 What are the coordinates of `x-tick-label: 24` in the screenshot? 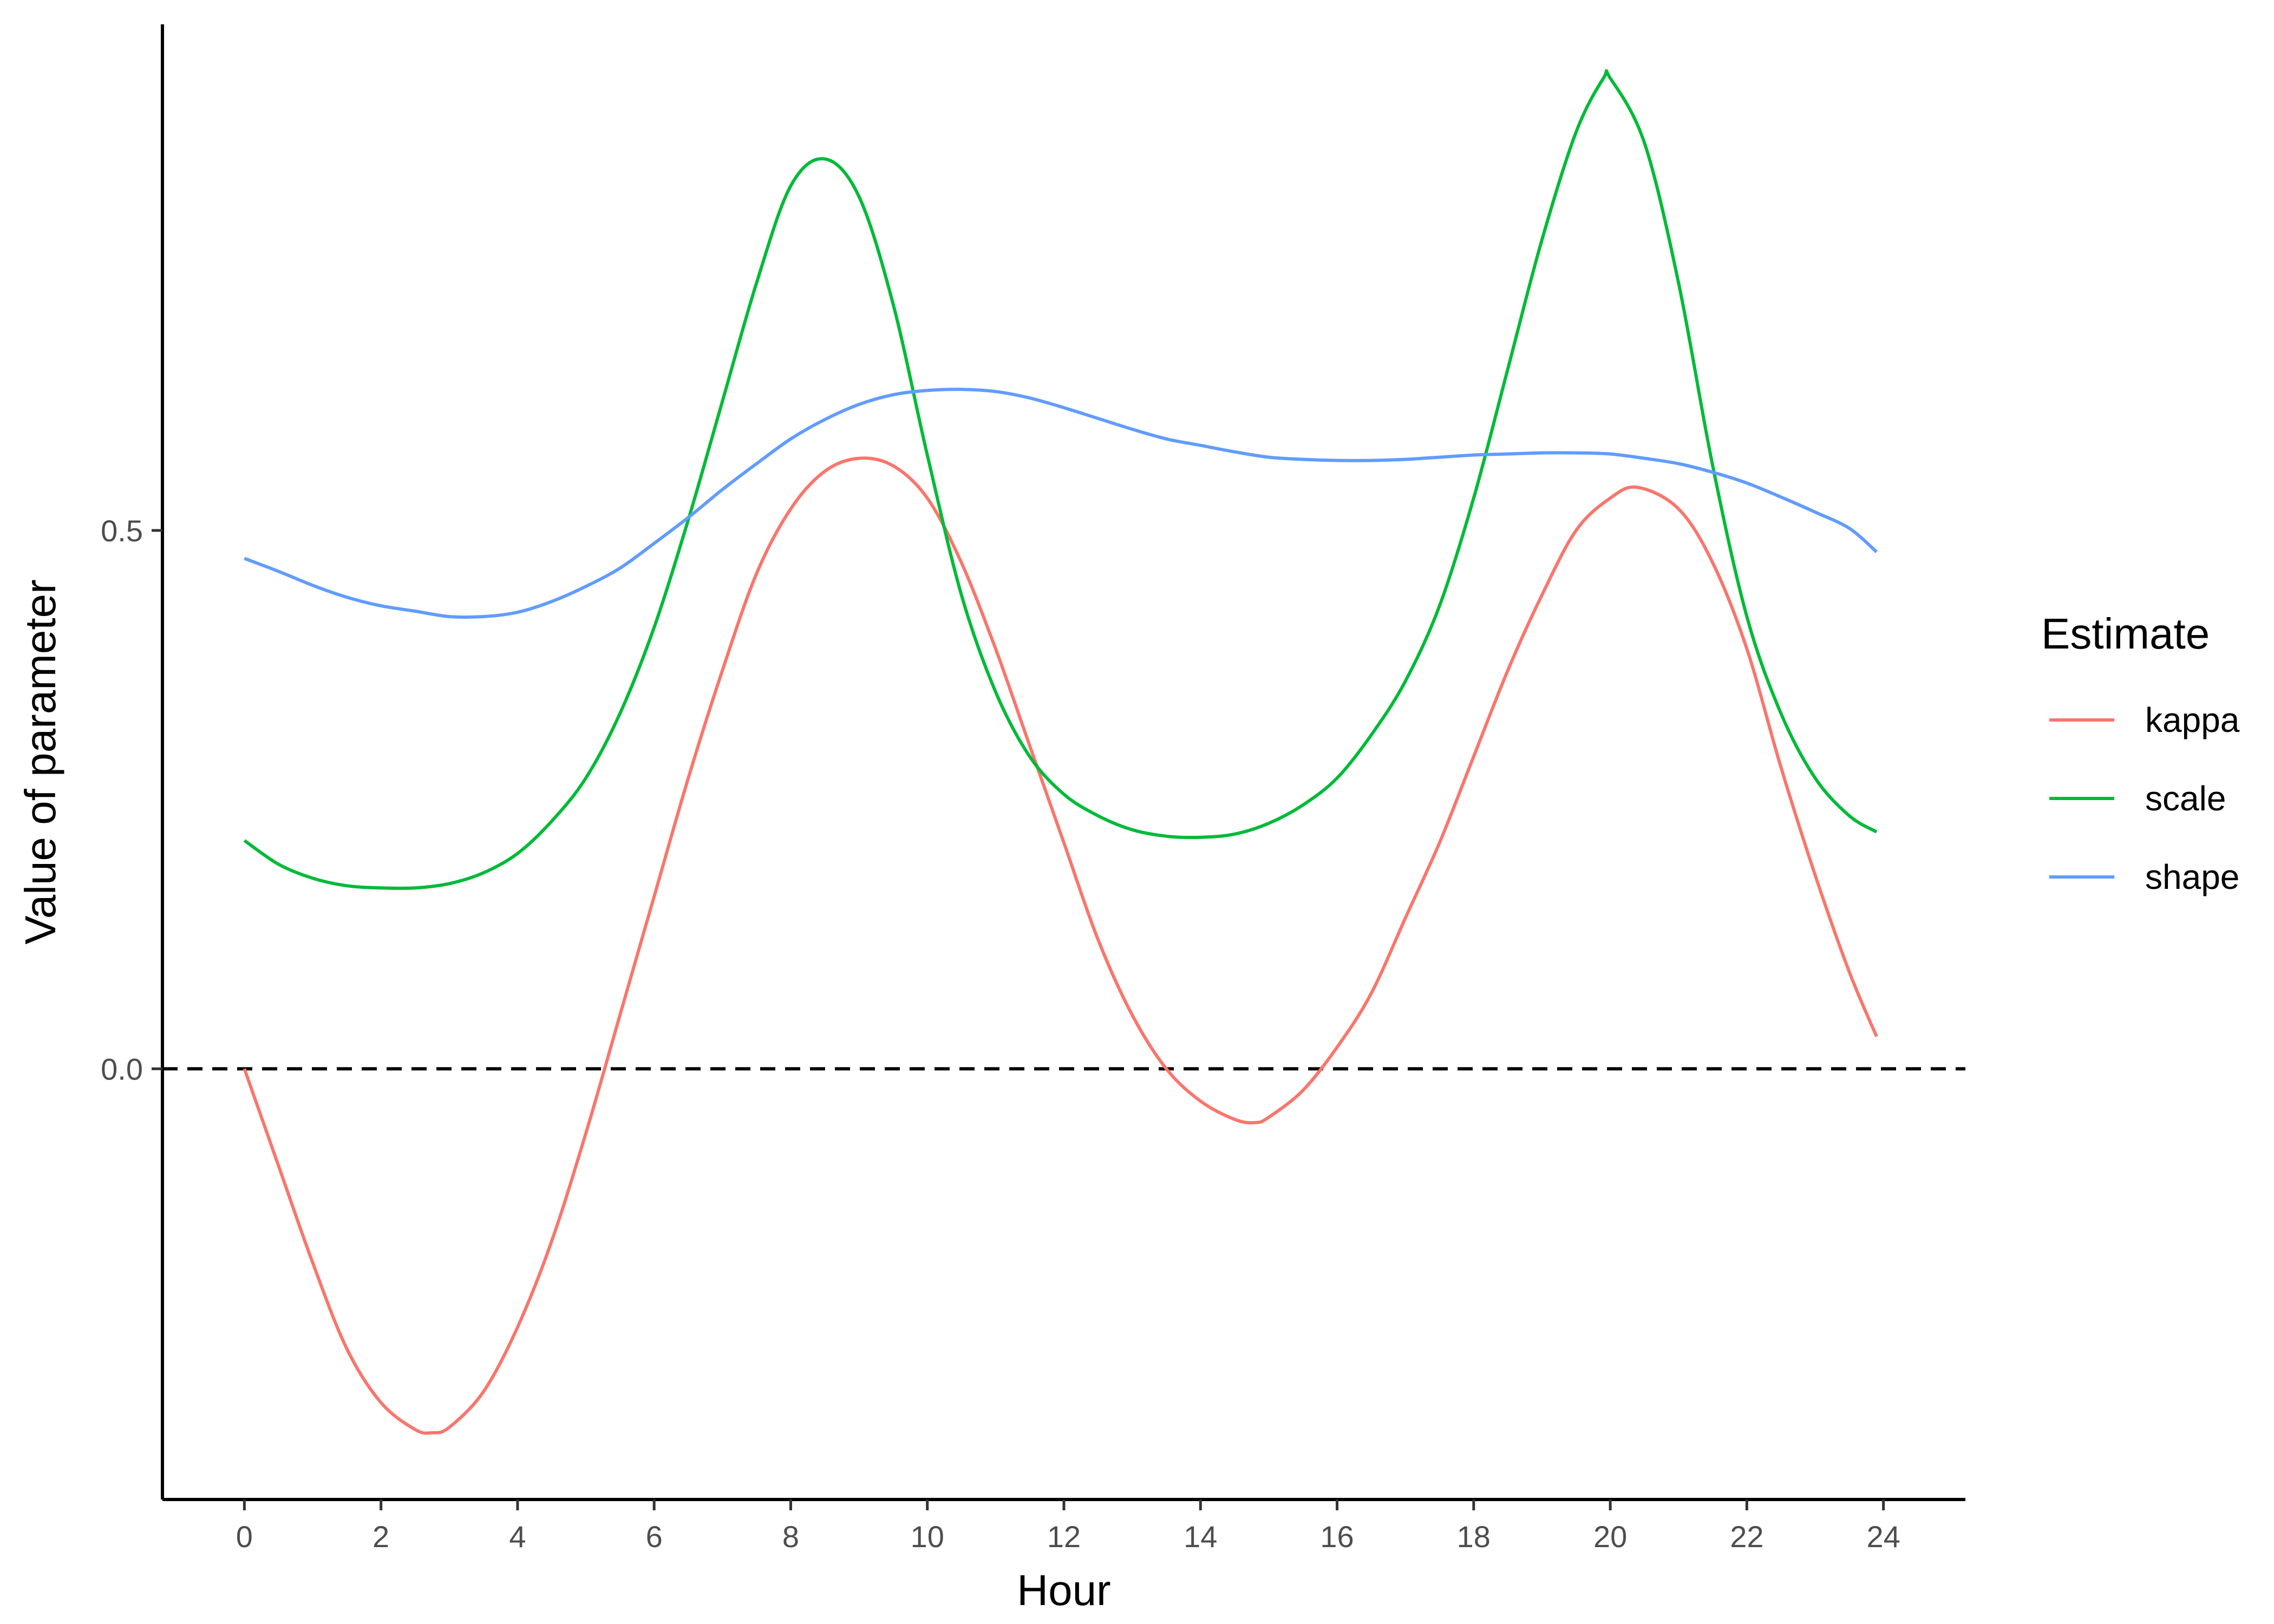 It's located at (1883, 1537).